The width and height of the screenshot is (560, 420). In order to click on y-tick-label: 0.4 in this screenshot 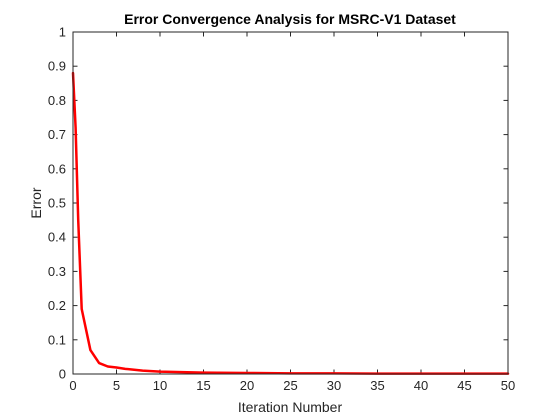, I will do `click(57, 237)`.